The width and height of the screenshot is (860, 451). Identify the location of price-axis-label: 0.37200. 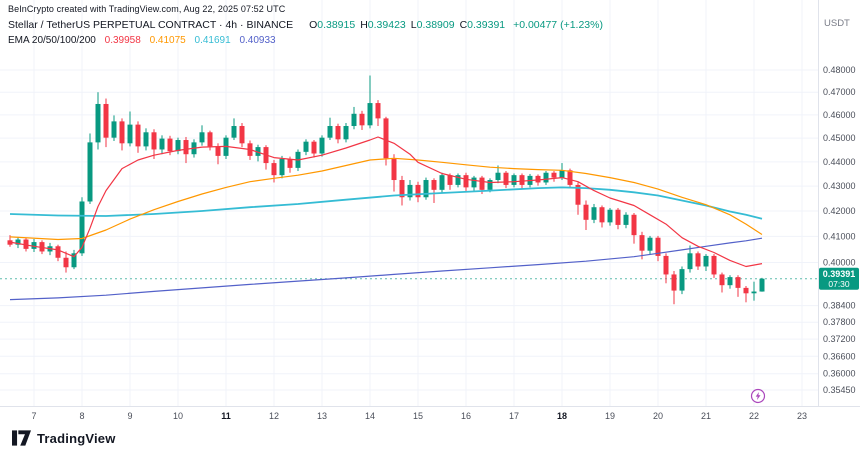
(839, 339).